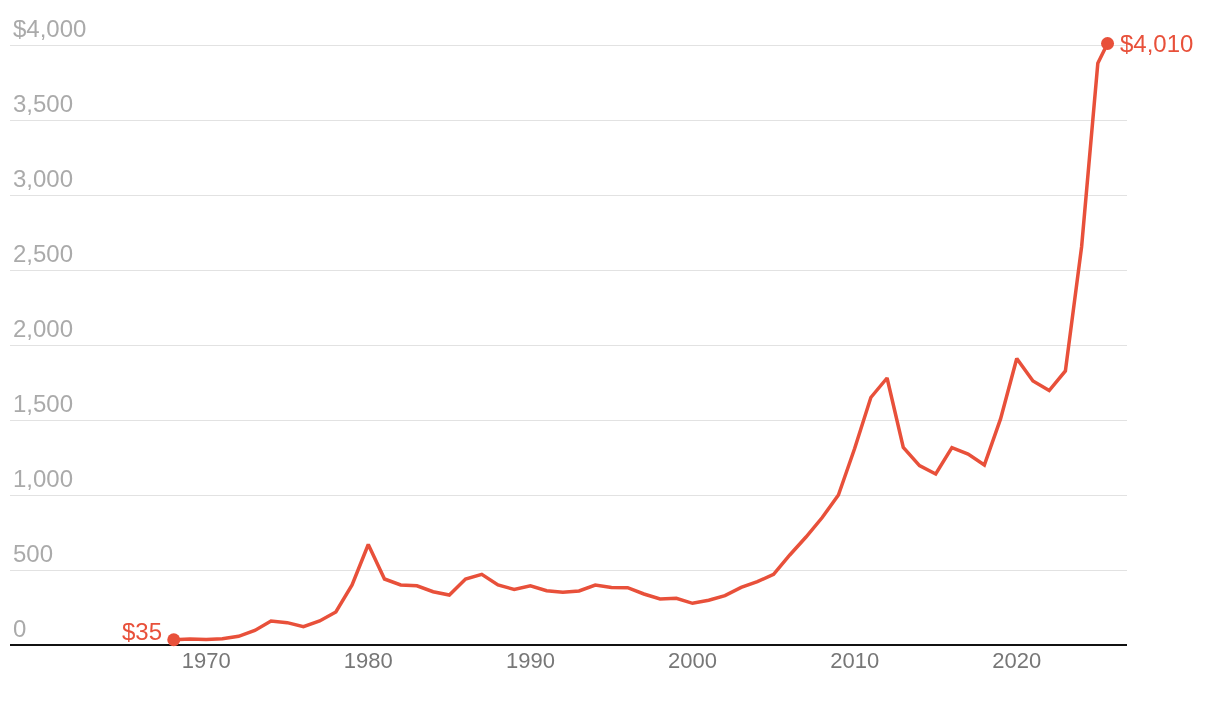 The image size is (1220, 702). Describe the element at coordinates (530, 660) in the screenshot. I see `x-tick-label: 1990` at that location.